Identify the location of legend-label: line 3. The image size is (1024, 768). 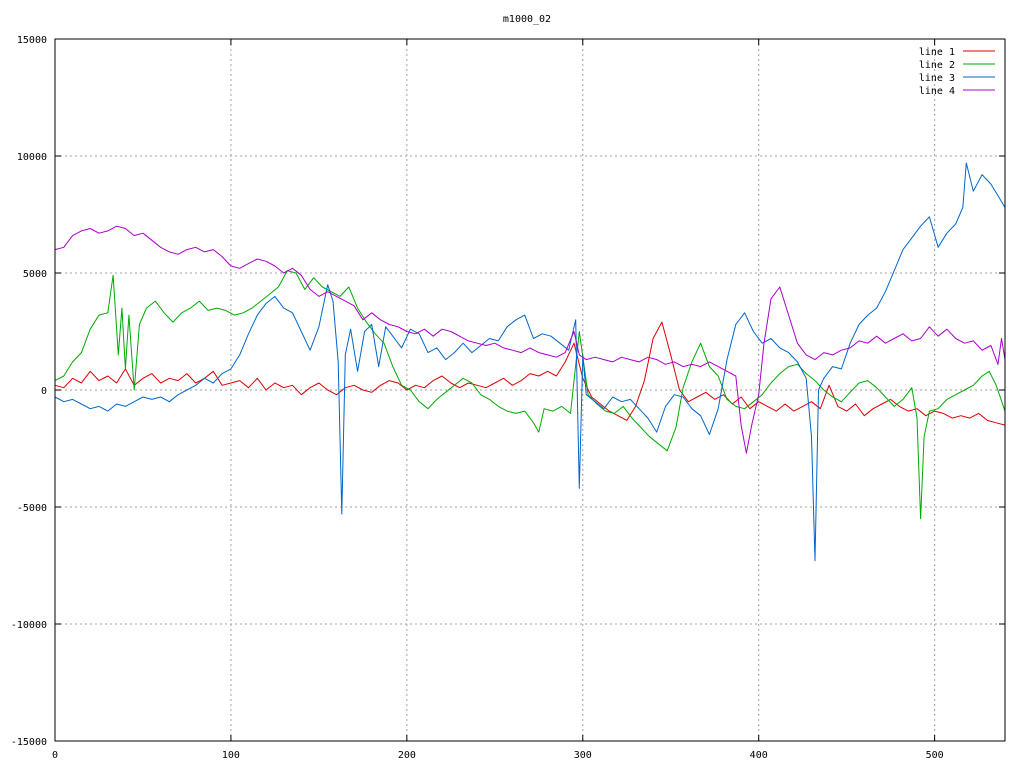
(937, 78).